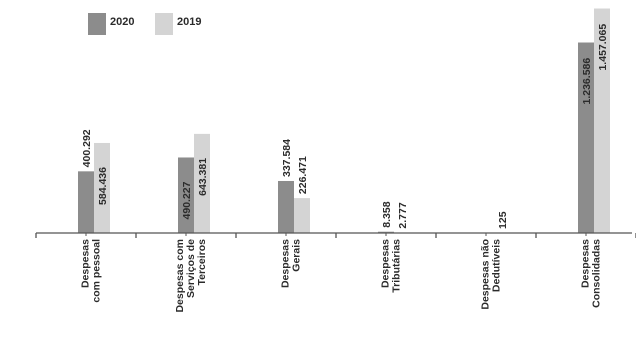  Describe the element at coordinates (91, 271) in the screenshot. I see `category-label: Despesascom pessoal` at that location.